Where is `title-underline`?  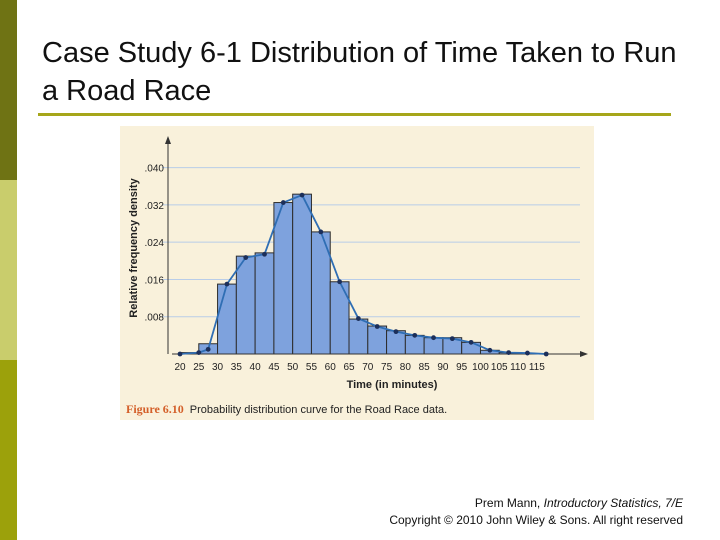 title-underline is located at coordinates (354, 114).